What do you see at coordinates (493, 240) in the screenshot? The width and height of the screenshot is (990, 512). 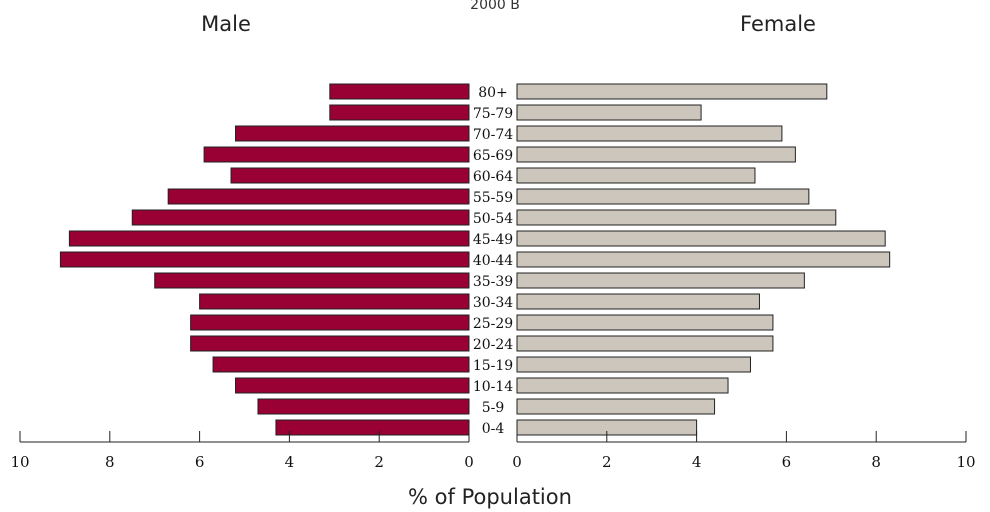 I see `age-group-label: 45-49` at bounding box center [493, 240].